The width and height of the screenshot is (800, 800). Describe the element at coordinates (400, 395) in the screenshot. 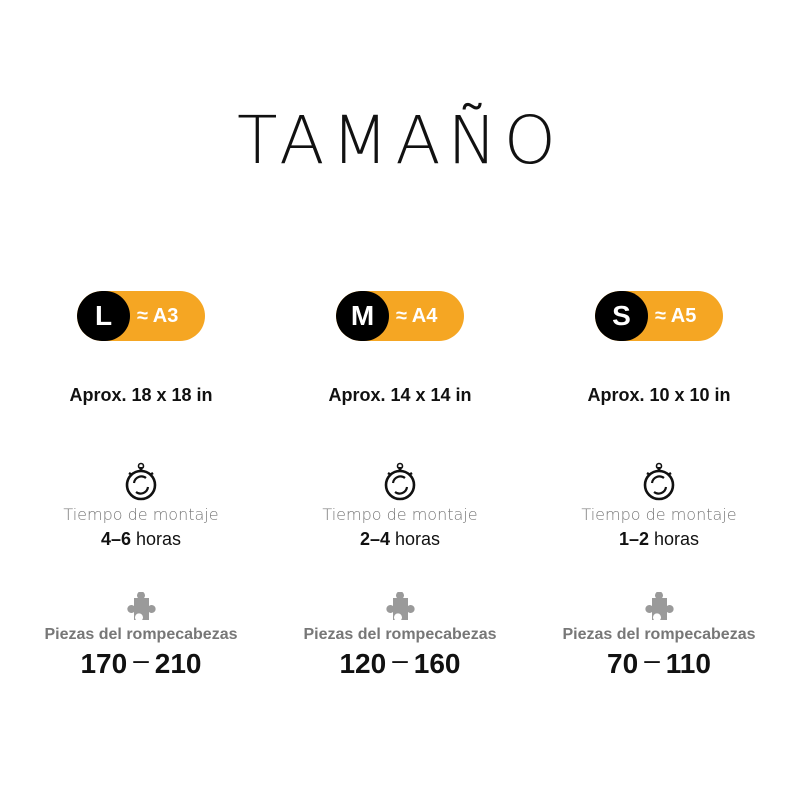

I see `dimensions: Aprox. 14 x 14 in` at that location.